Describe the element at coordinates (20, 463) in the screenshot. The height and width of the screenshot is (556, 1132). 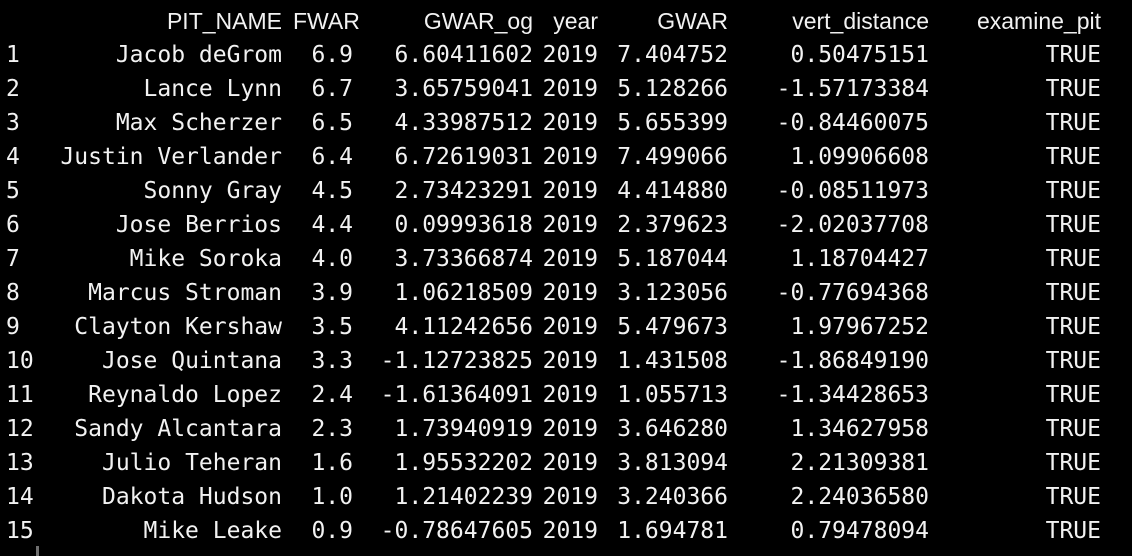
I see `row-index: 13` at that location.